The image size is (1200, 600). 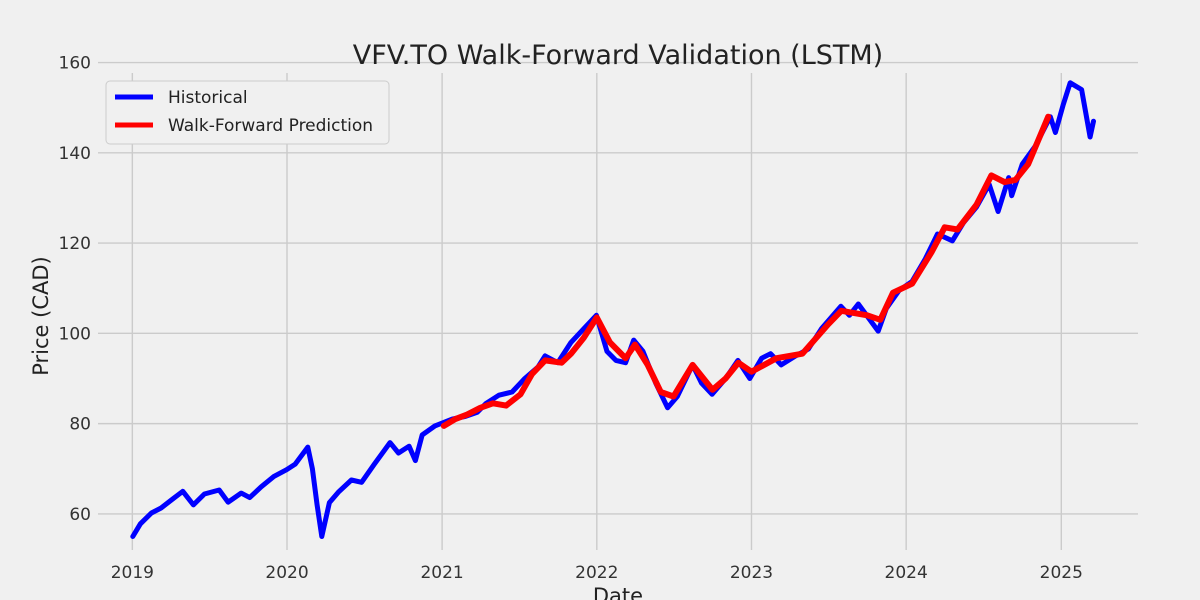 I want to click on legend-label-historical: Historical, so click(x=208, y=98).